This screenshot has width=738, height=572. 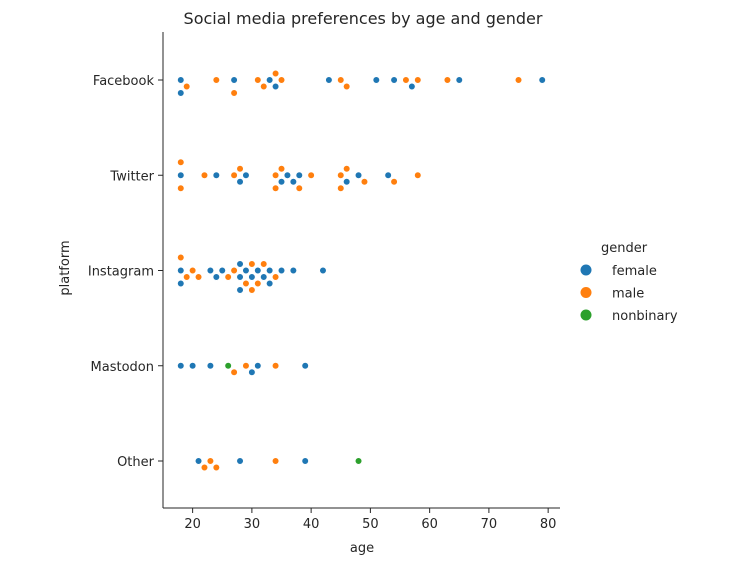 I want to click on y-axis-label: platform, so click(x=65, y=267).